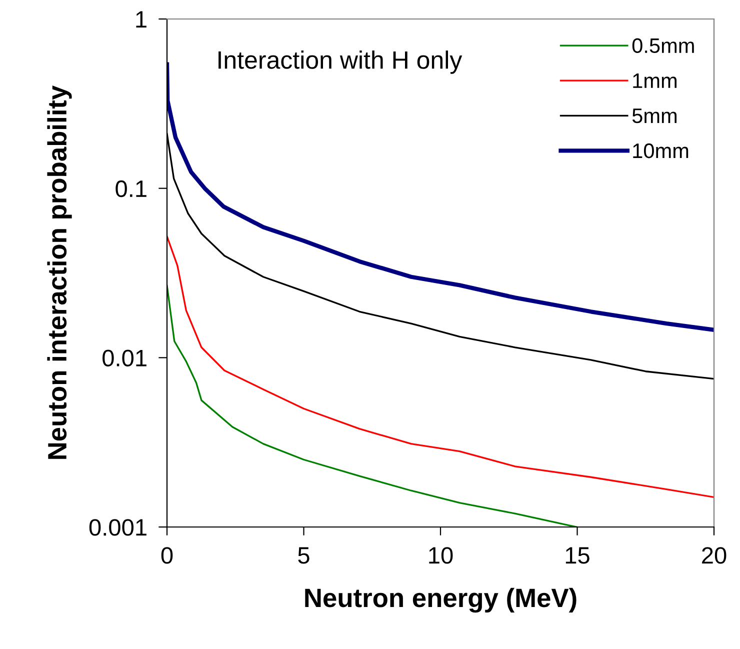 The image size is (740, 649). What do you see at coordinates (59, 272) in the screenshot?
I see `y-axis-title: Neuton interaction probability` at bounding box center [59, 272].